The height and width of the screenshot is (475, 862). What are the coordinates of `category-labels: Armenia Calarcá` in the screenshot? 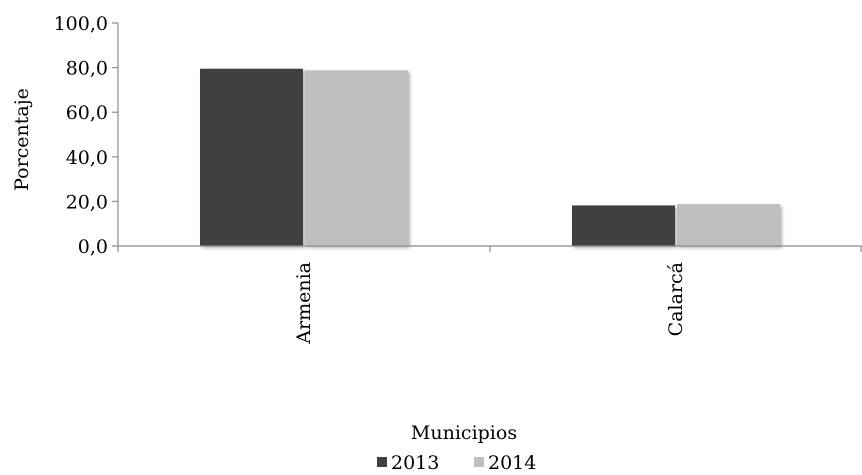 It's located at (490, 303).